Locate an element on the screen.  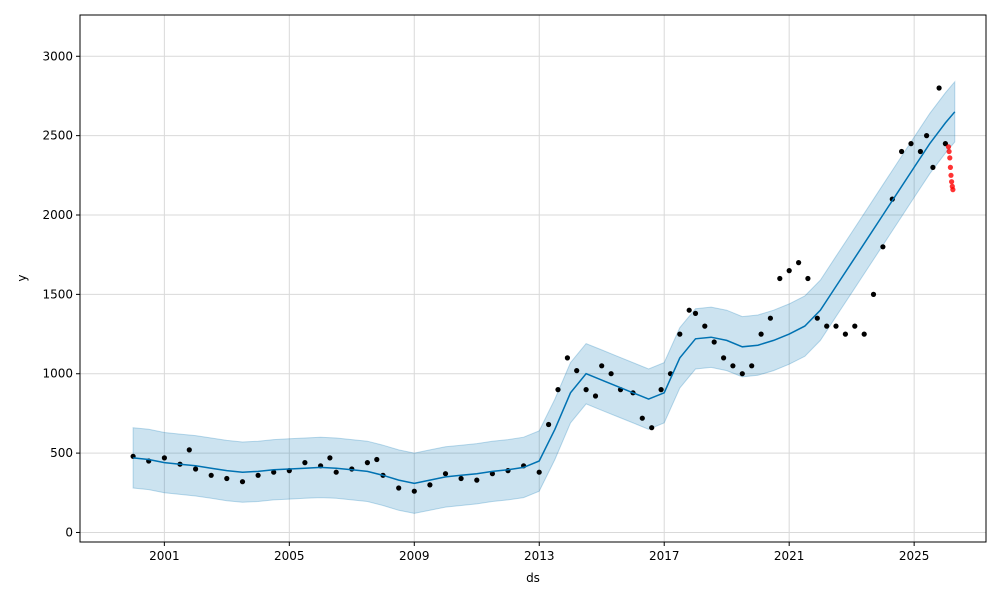
y-tick-label: 1500 is located at coordinates (57, 294).